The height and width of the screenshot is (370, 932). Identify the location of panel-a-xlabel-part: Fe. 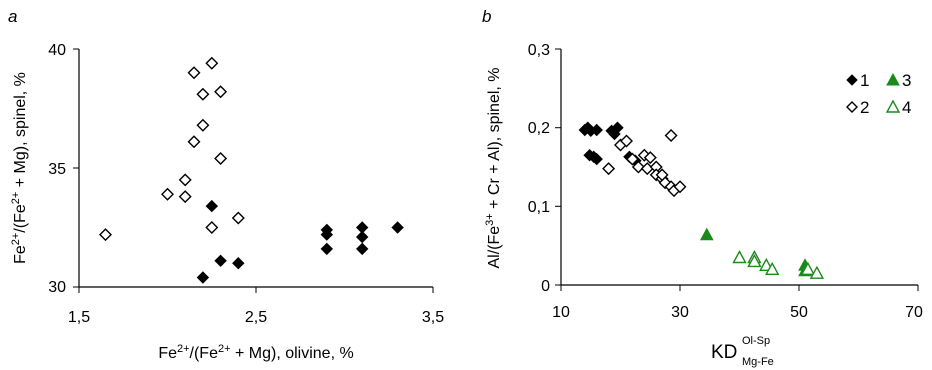
(167, 353).